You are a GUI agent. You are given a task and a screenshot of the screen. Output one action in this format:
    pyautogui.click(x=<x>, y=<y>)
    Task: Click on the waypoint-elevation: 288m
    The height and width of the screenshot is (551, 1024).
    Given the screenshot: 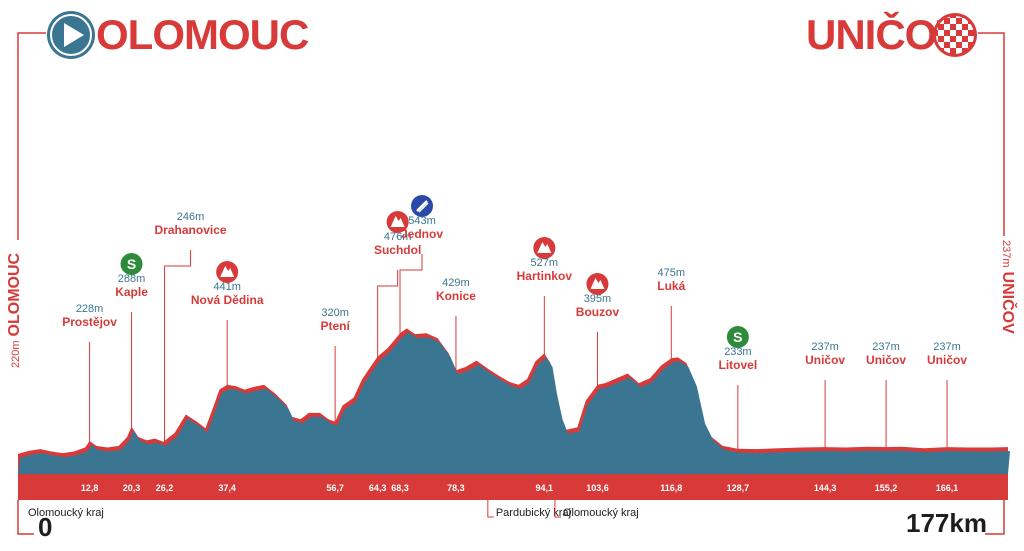 What is the action you would take?
    pyautogui.click(x=132, y=279)
    